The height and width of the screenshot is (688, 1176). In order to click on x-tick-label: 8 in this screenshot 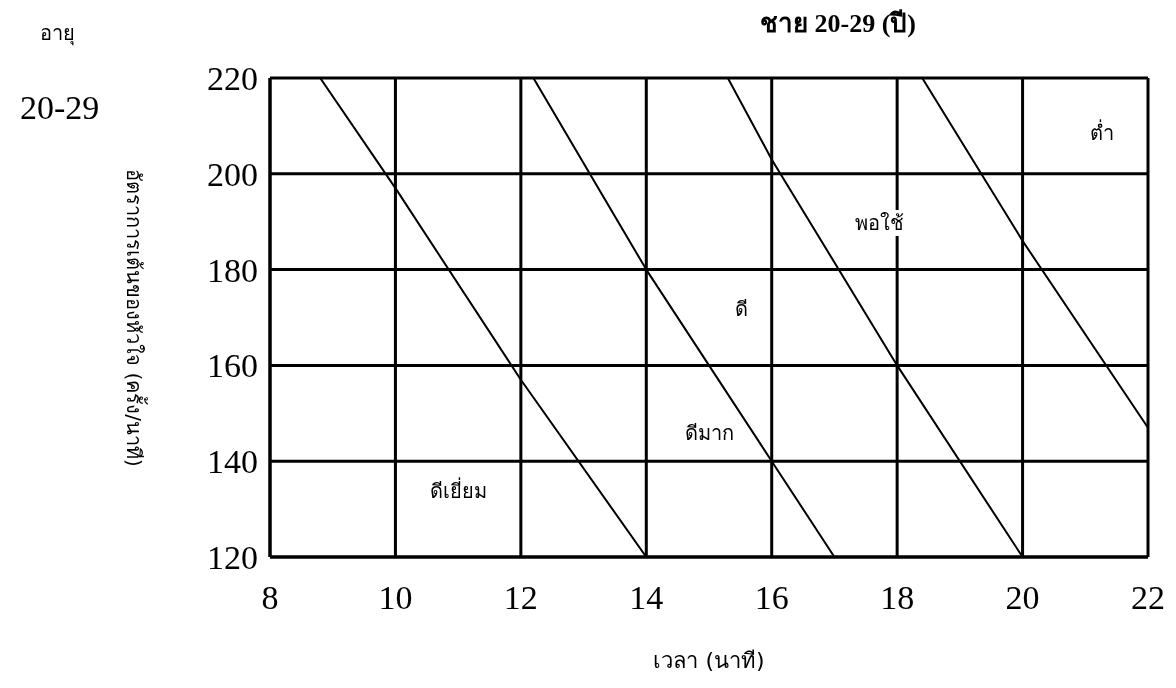, I will do `click(270, 598)`.